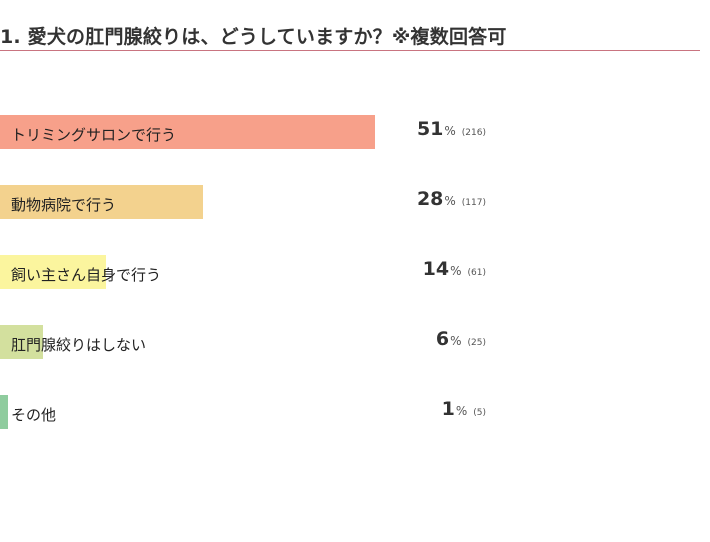  Describe the element at coordinates (473, 203) in the screenshot. I see `response-count: (117)` at that location.